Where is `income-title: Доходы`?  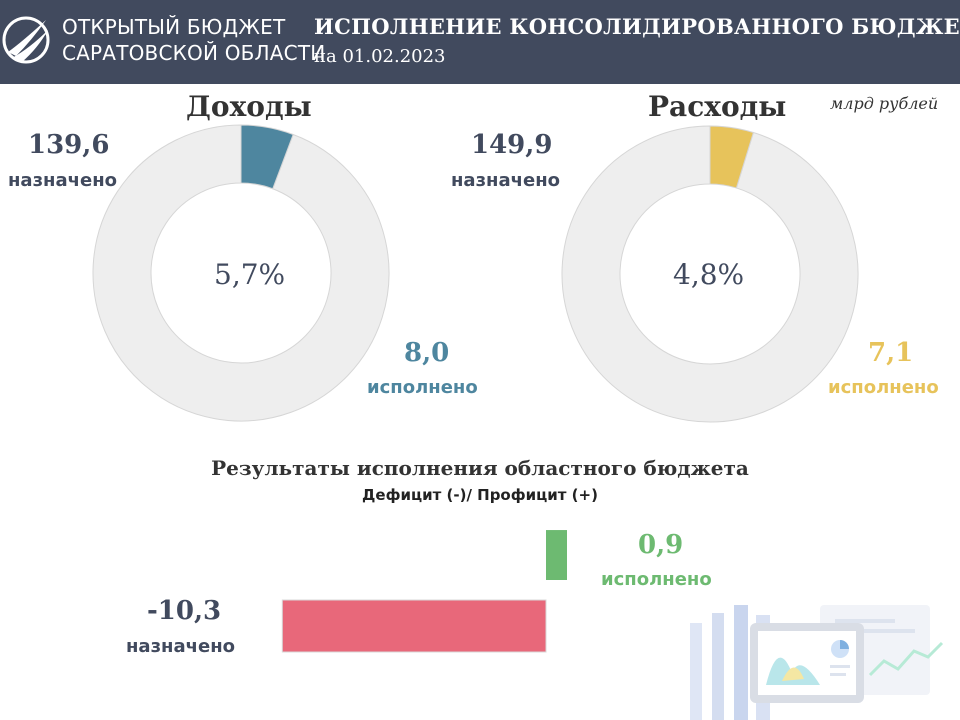
income-title: Доходы is located at coordinates (249, 106).